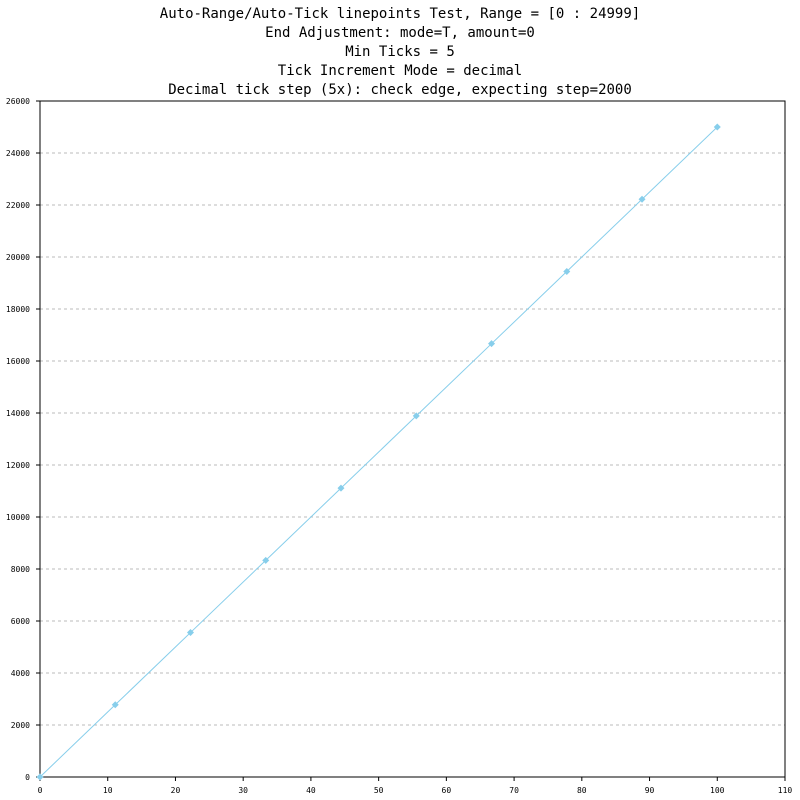  Describe the element at coordinates (400, 33) in the screenshot. I see `chart-title: End Adjustment: mode=T, amount=0` at that location.